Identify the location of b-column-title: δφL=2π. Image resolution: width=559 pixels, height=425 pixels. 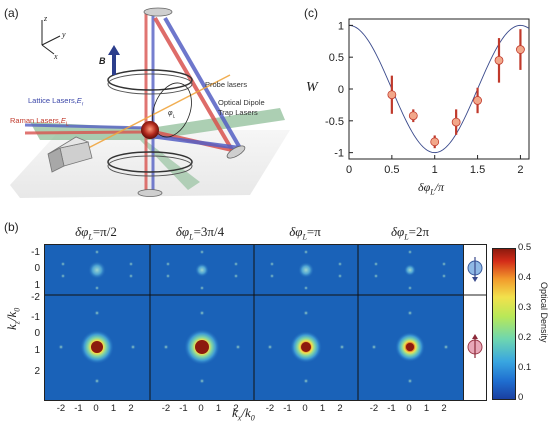
(410, 233).